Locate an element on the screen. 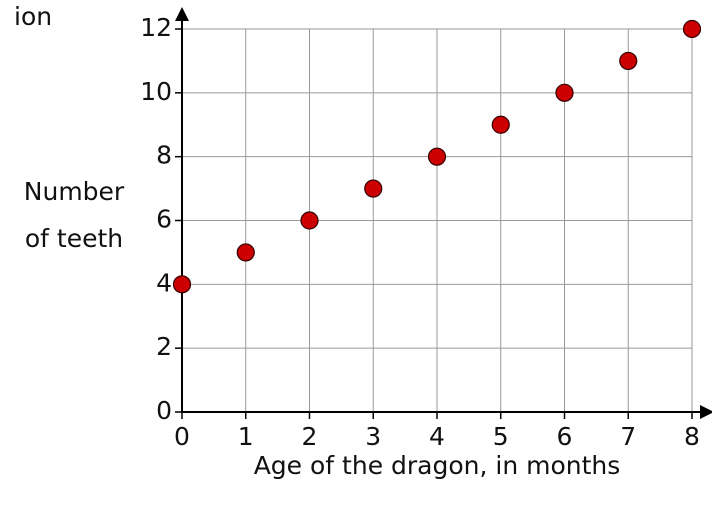  x-tick-label: 3 is located at coordinates (373, 436).